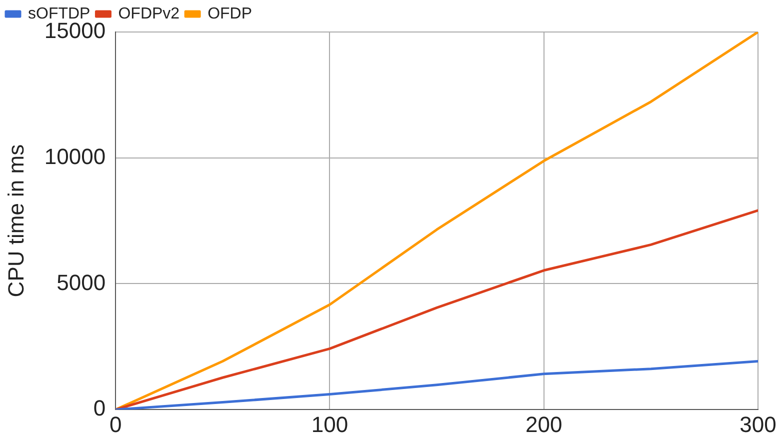  I want to click on legend-label: OFDPv2, so click(149, 13).